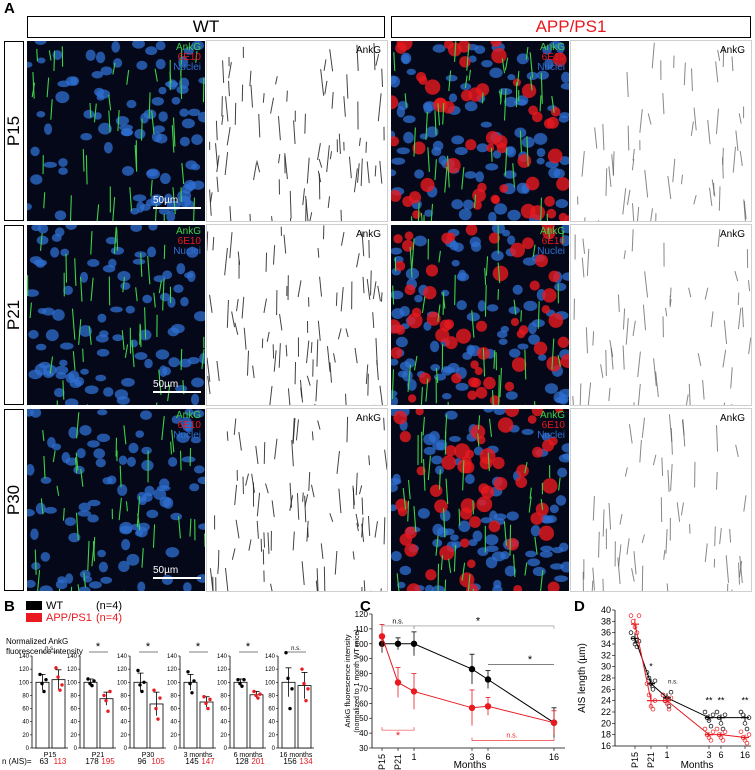  What do you see at coordinates (187, 242) in the screenshot?
I see `channel-legend: AnkG 6E10 Nuclei` at bounding box center [187, 242].